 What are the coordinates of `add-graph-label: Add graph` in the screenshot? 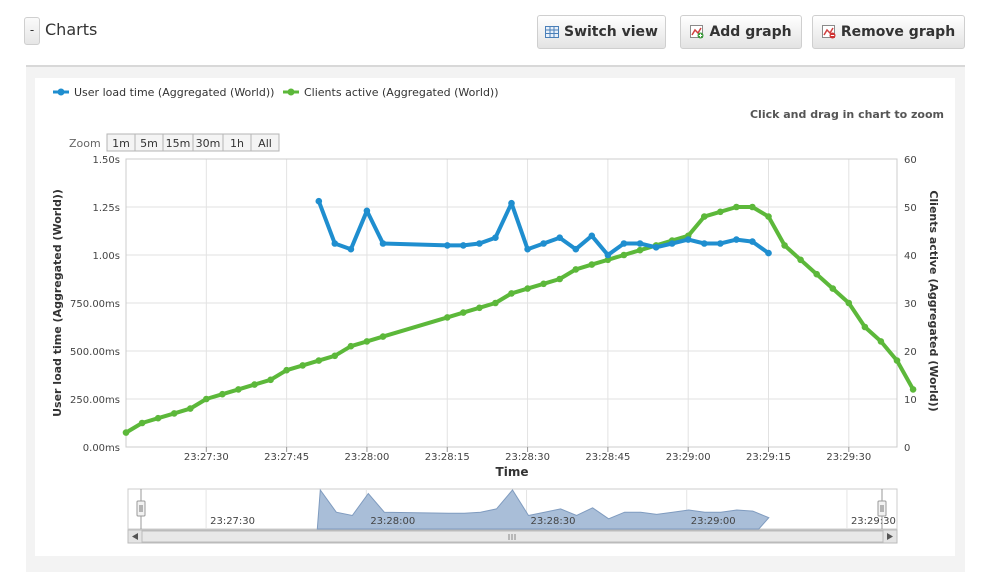 It's located at (750, 32).